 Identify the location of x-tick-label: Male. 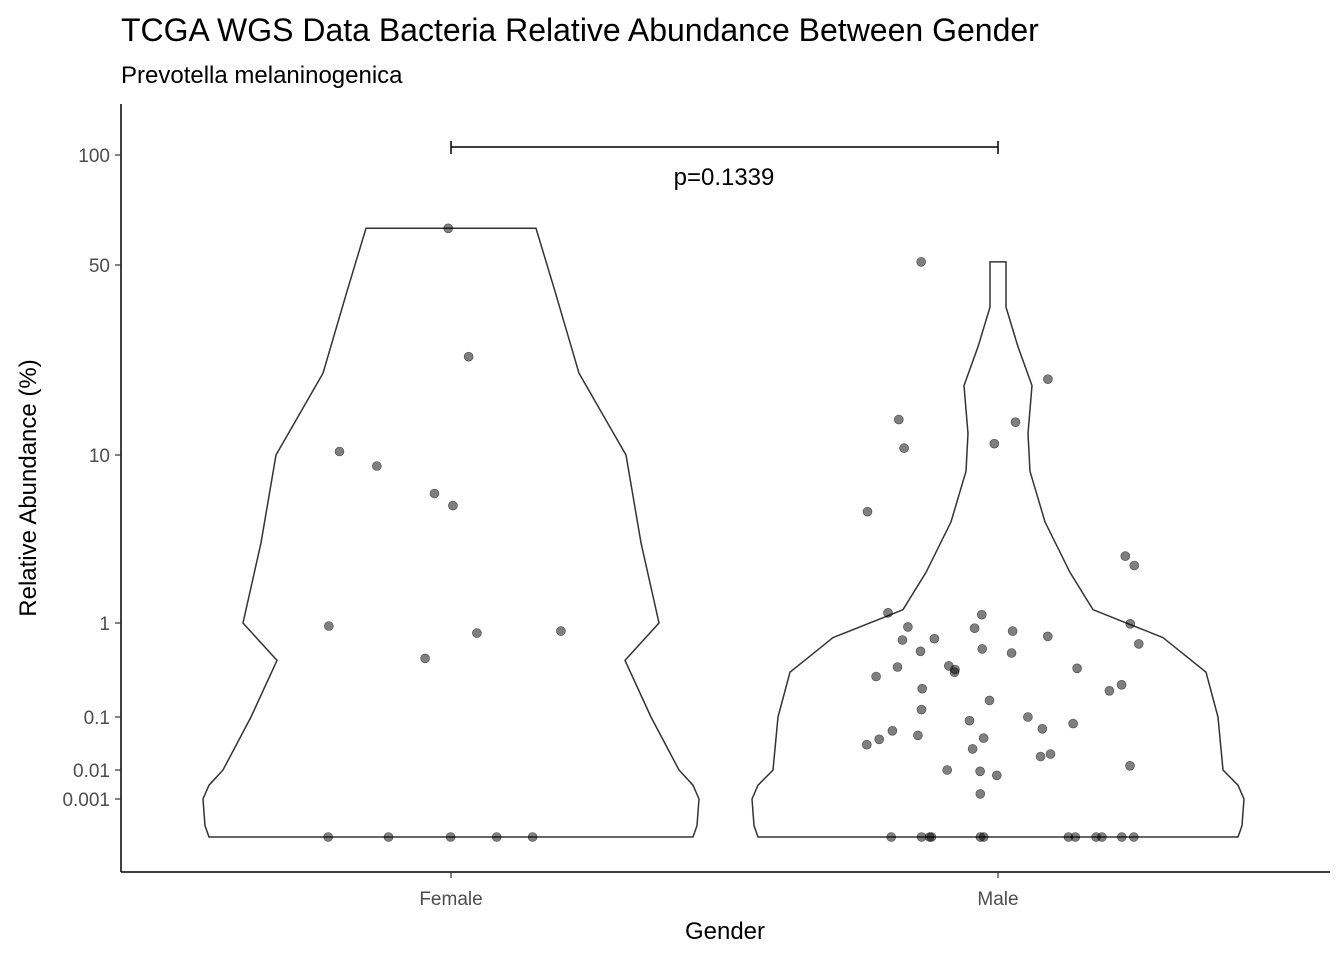
(997, 899).